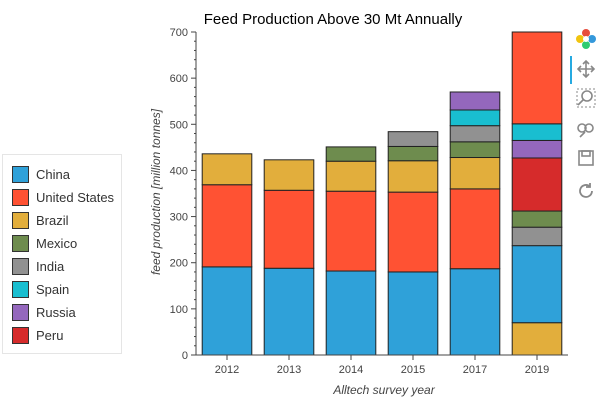 This screenshot has height=400, width=600. Describe the element at coordinates (52, 220) in the screenshot. I see `legend-label: Brazil` at that location.